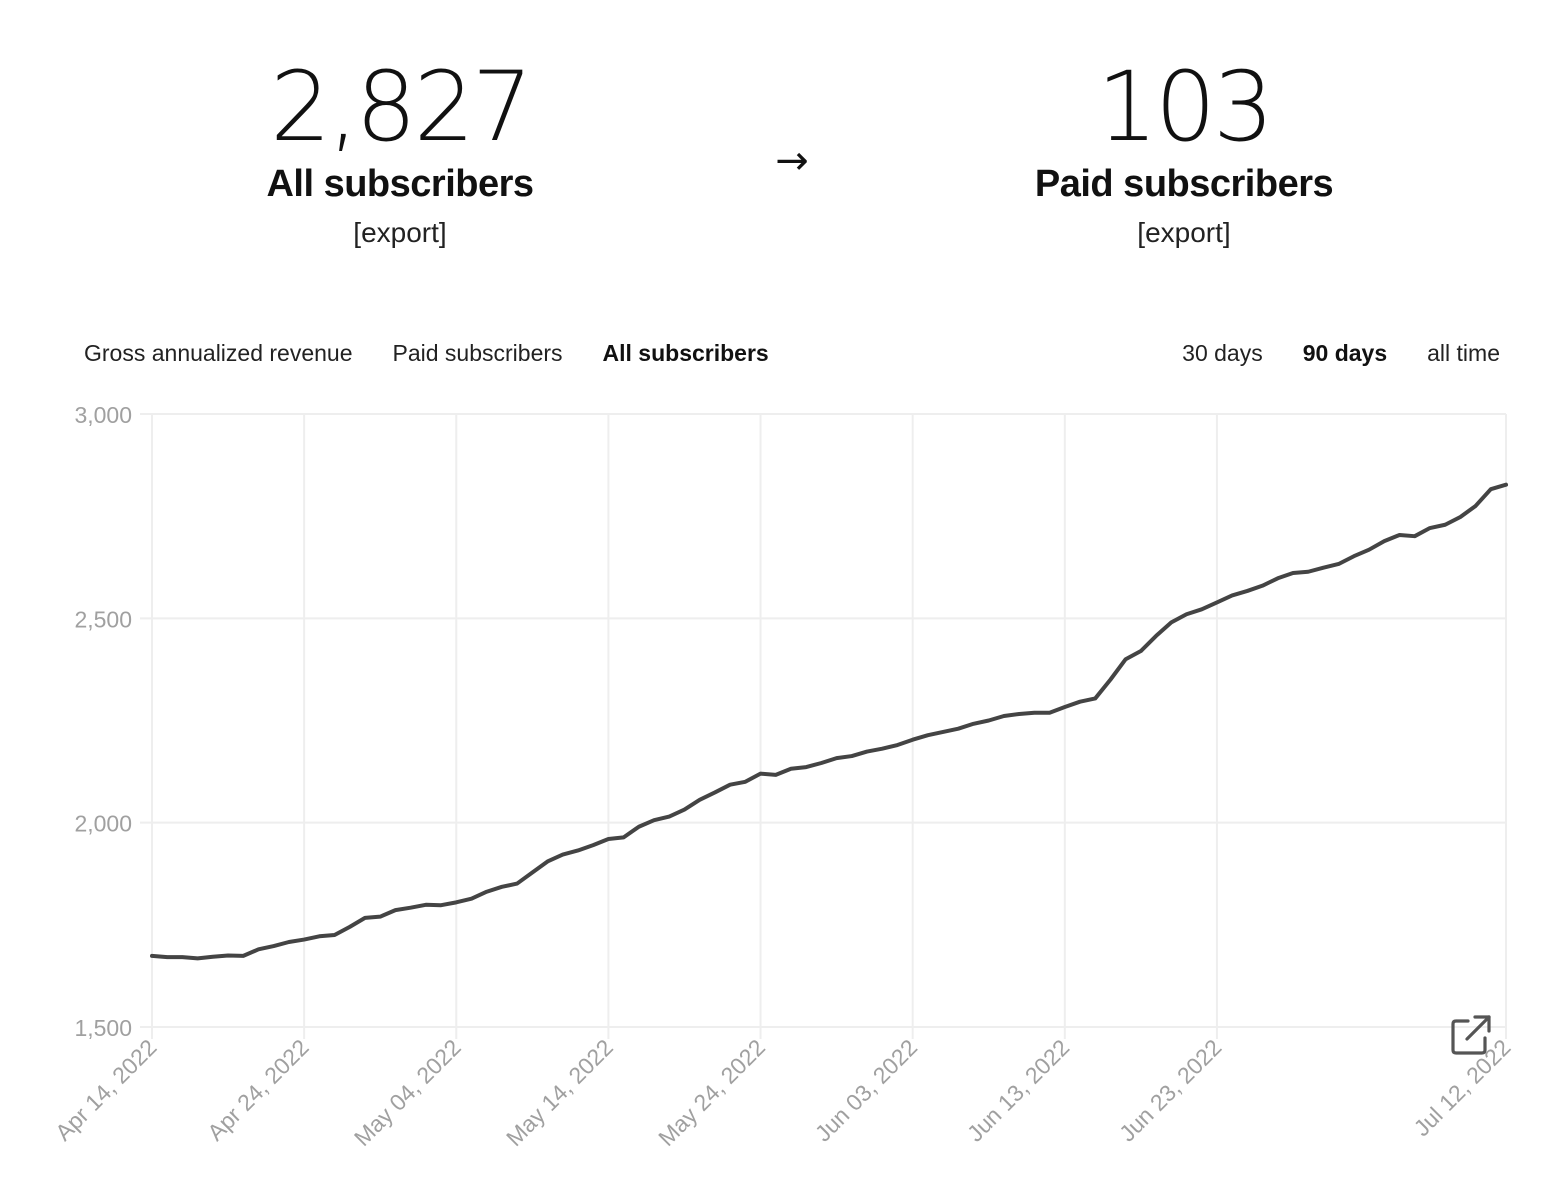  I want to click on all-subscribers-count: 2,827, so click(401, 107).